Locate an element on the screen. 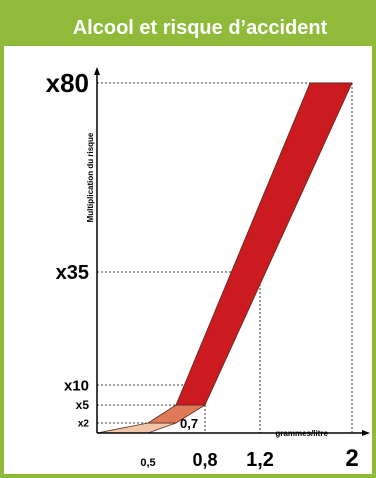  y-axis-arrow is located at coordinates (97, 71).